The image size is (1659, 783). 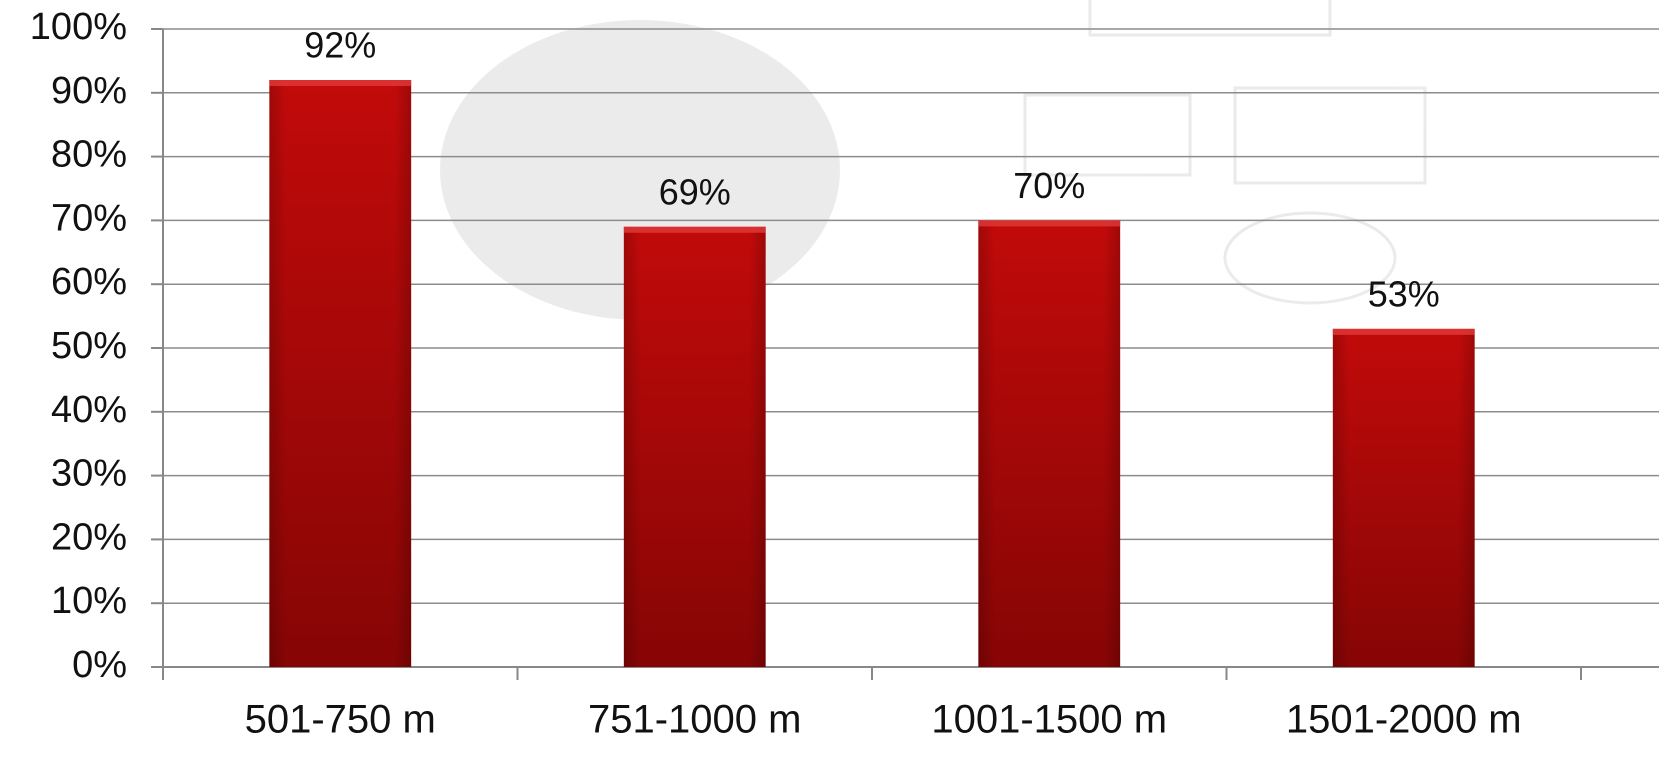 What do you see at coordinates (1049, 185) in the screenshot?
I see `data-label: 70%` at bounding box center [1049, 185].